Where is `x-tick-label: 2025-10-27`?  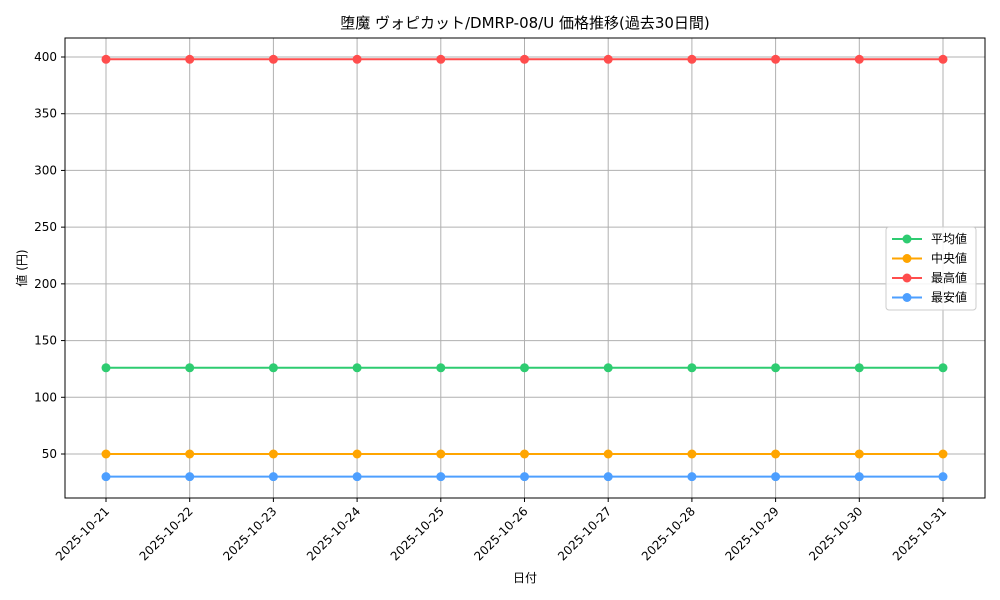
x-tick-label: 2025-10-27 is located at coordinates (584, 533).